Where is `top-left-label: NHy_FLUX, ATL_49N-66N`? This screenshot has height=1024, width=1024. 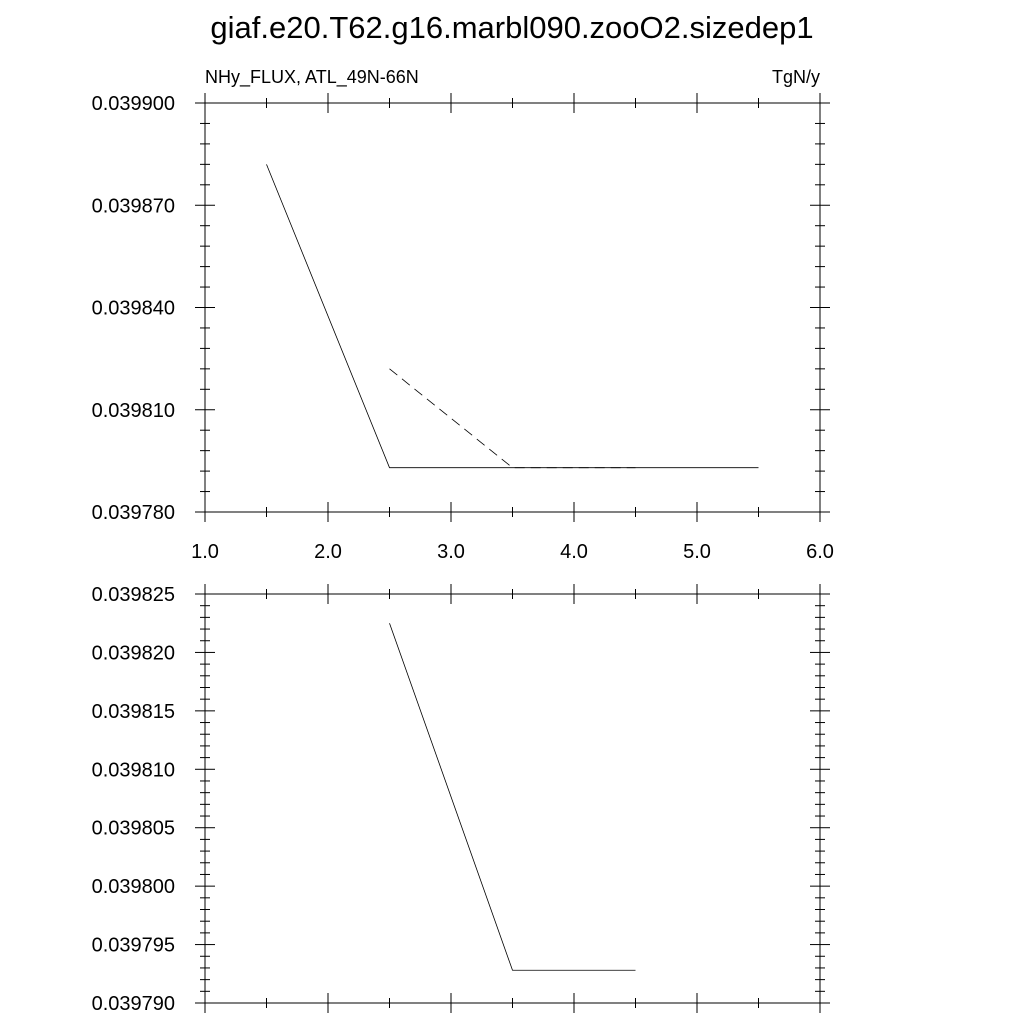 top-left-label: NHy_FLUX, ATL_49N-66N is located at coordinates (312, 77).